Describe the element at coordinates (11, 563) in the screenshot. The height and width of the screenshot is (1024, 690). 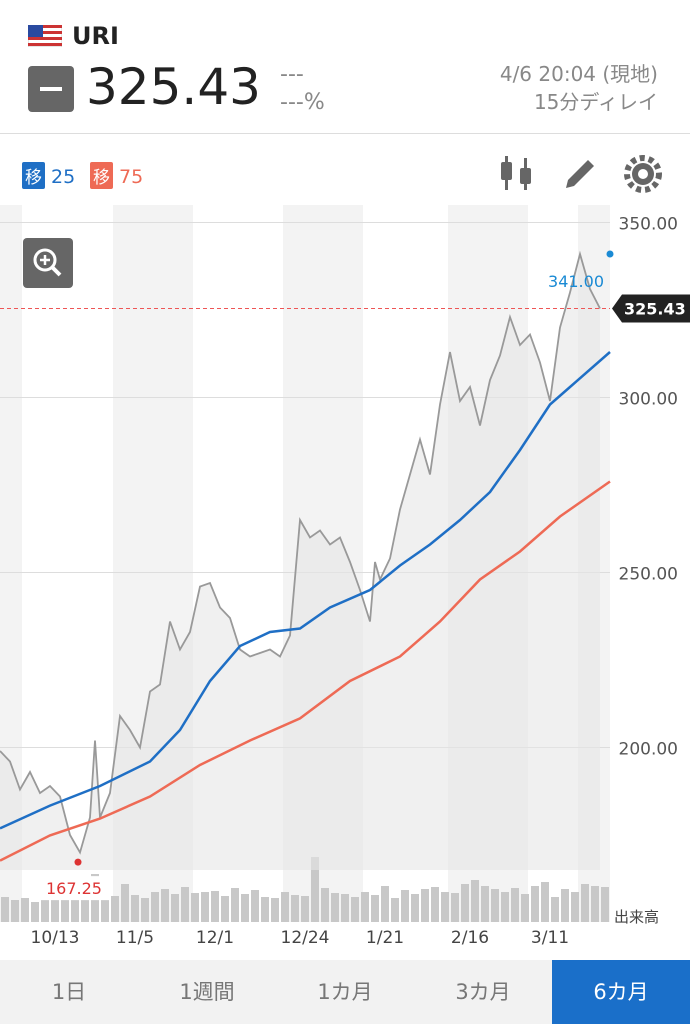
I see `band` at that location.